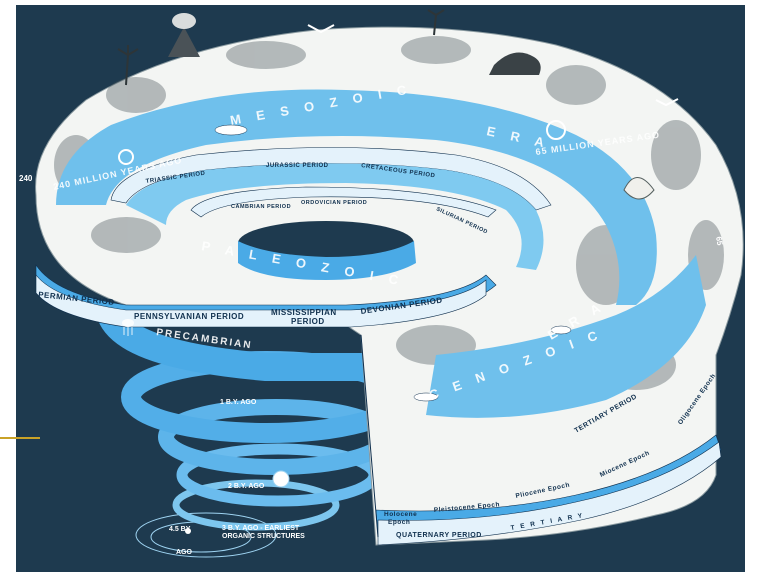  What do you see at coordinates (369, 436) in the screenshot?
I see `cenozoic-cut-edge` at bounding box center [369, 436].